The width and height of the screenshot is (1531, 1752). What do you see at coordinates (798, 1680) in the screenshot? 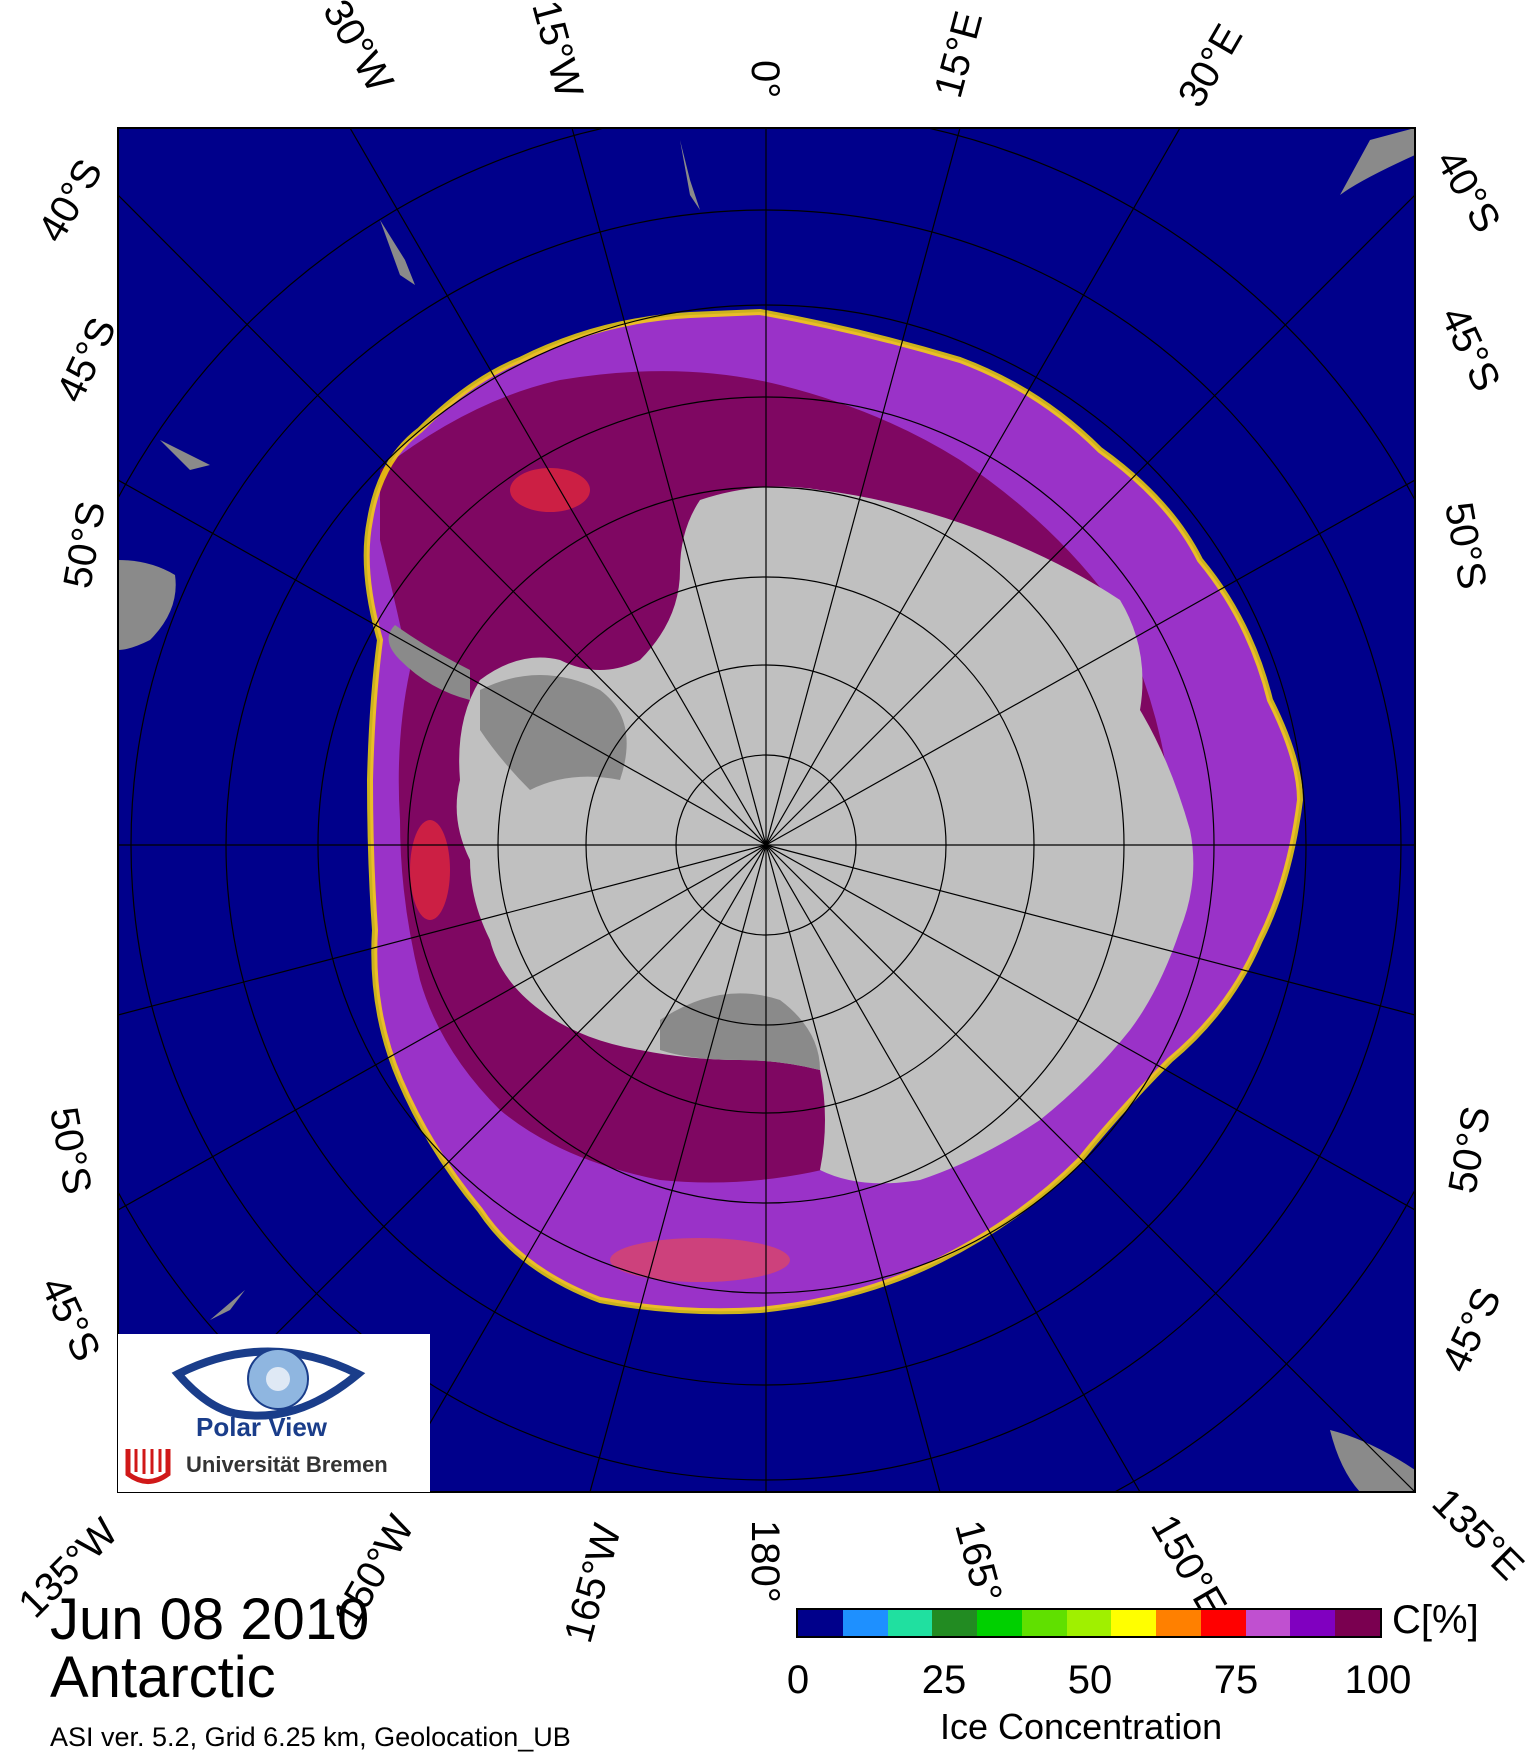
I see `legend-tick: 0` at bounding box center [798, 1680].